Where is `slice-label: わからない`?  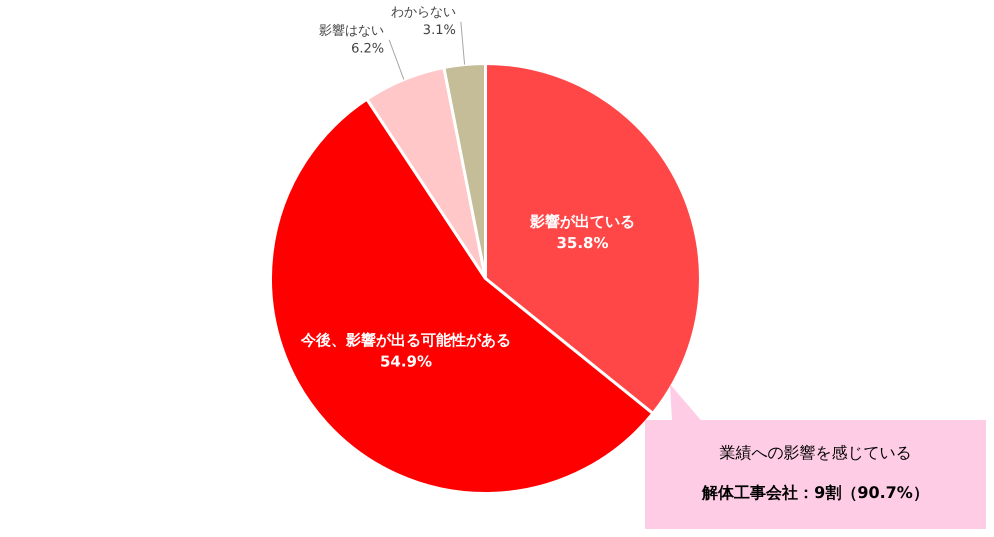
slice-label: わからない is located at coordinates (423, 12).